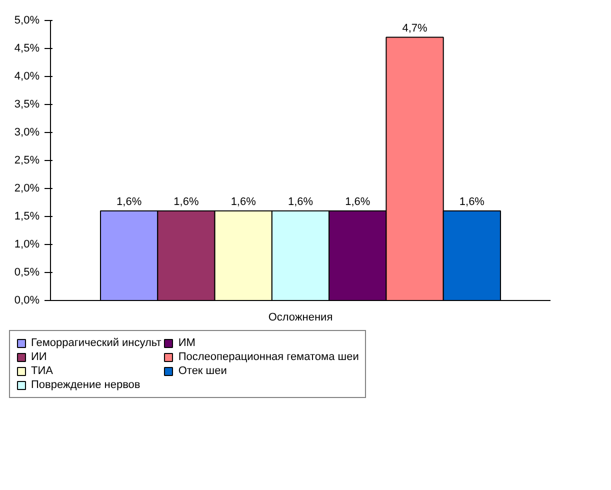 This screenshot has height=490, width=611. What do you see at coordinates (27, 76) in the screenshot?
I see `y-tick-label: 4,0%` at bounding box center [27, 76].